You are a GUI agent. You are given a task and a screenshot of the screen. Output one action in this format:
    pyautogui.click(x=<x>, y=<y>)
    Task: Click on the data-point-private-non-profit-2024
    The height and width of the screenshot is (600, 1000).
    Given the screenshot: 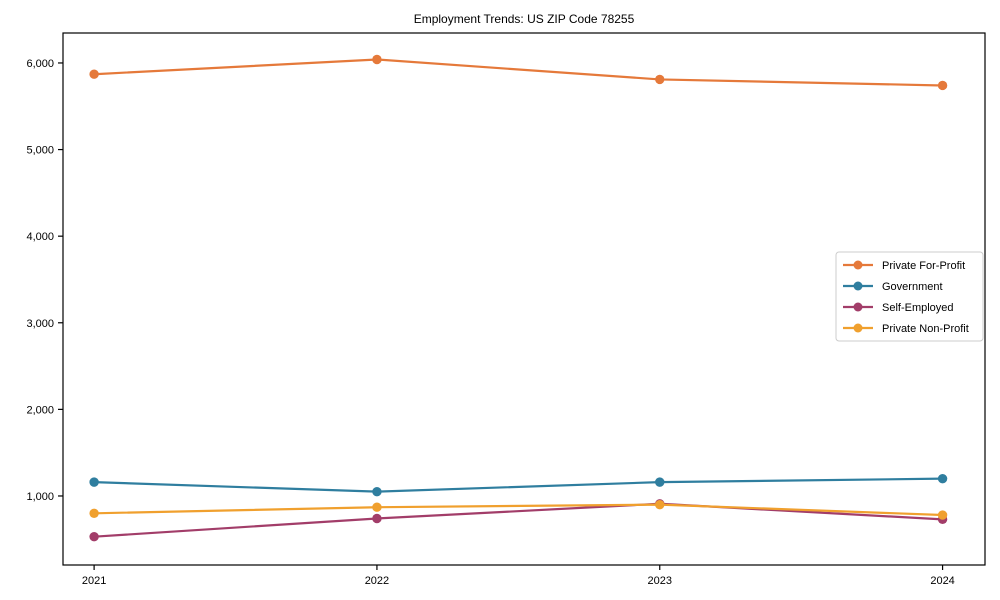 What is the action you would take?
    pyautogui.click(x=942, y=515)
    